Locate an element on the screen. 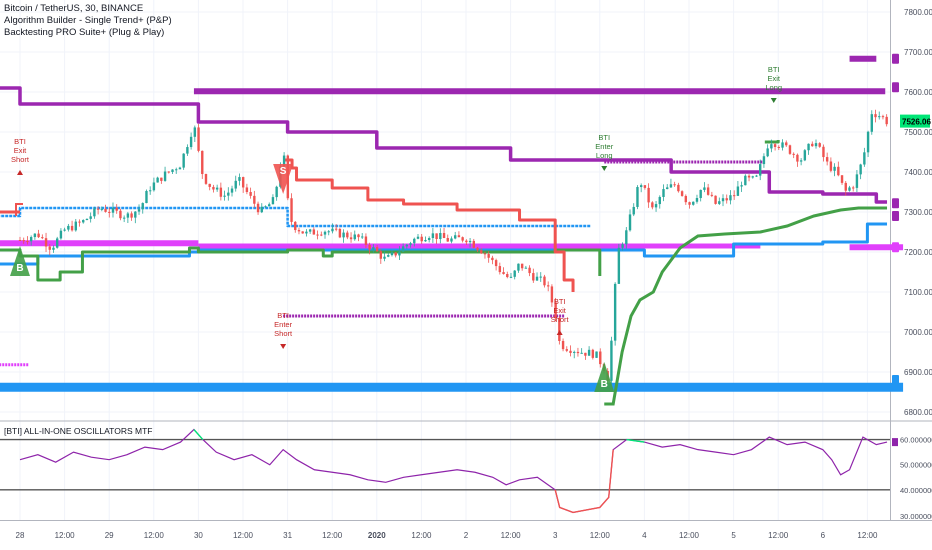  time-tick-label: 12:00 is located at coordinates (689, 535).